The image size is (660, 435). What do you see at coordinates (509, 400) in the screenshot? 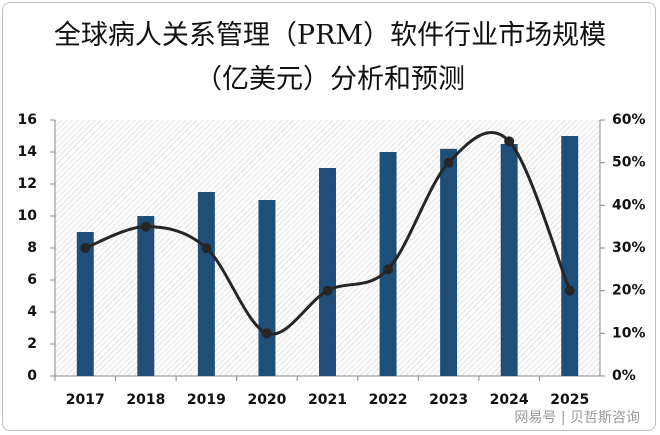
I see `x-tick-label: 2024` at bounding box center [509, 400].